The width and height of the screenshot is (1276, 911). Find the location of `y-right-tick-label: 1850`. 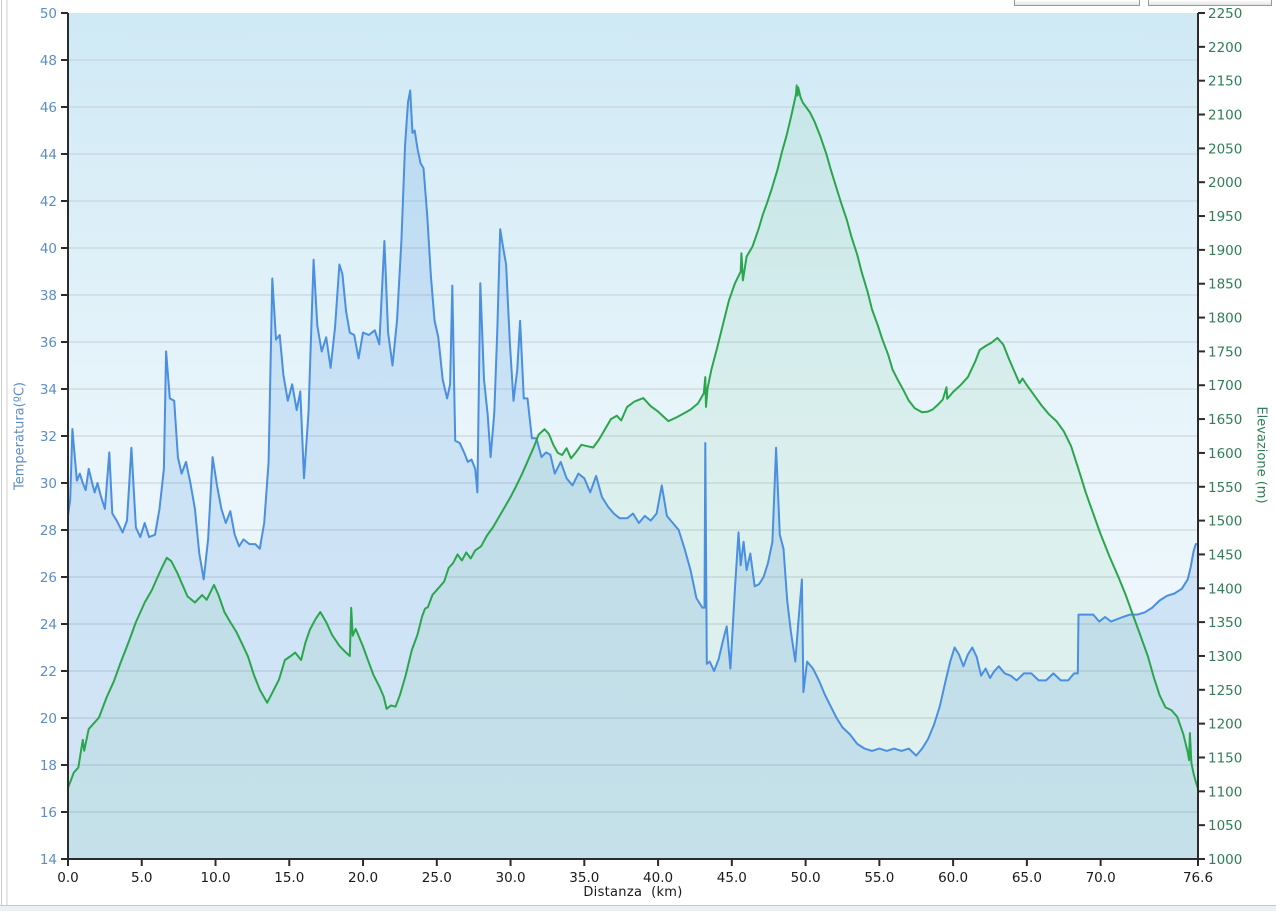

y-right-tick-label: 1850 is located at coordinates (1225, 285).